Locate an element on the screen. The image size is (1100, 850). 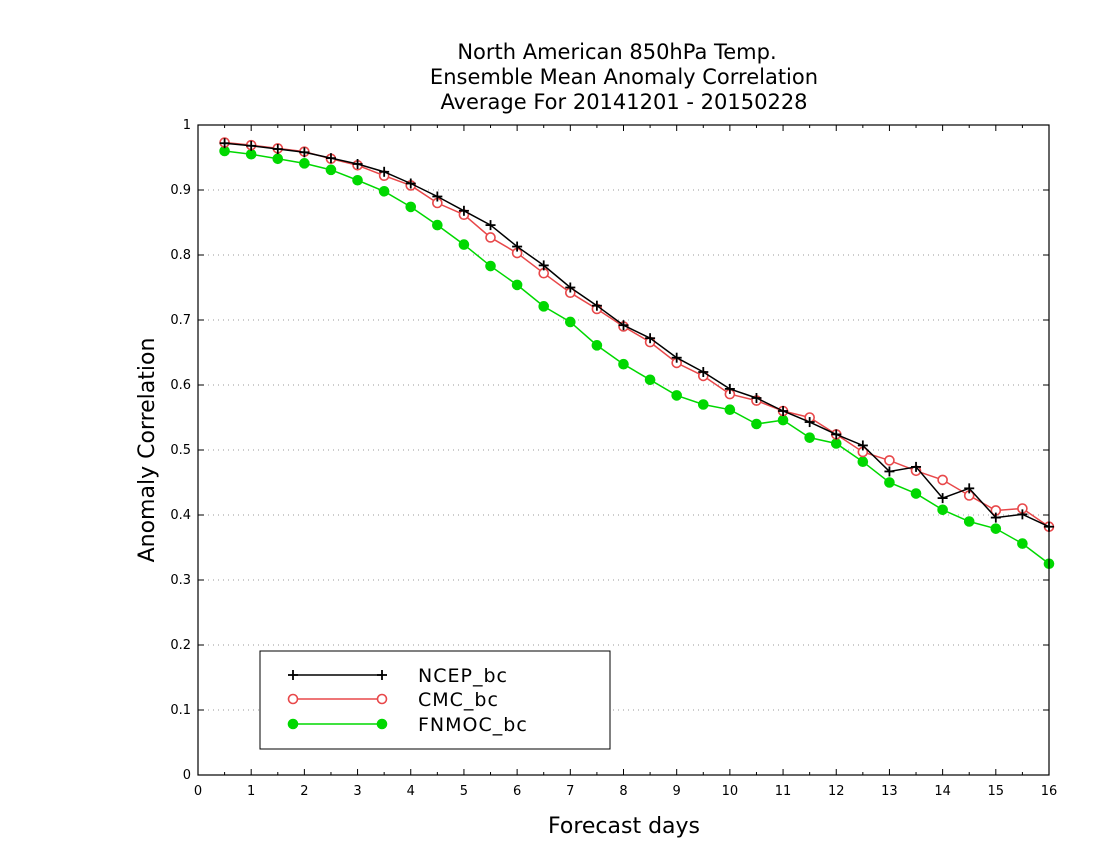
y-tick-label: 0.2 is located at coordinates (180, 645).